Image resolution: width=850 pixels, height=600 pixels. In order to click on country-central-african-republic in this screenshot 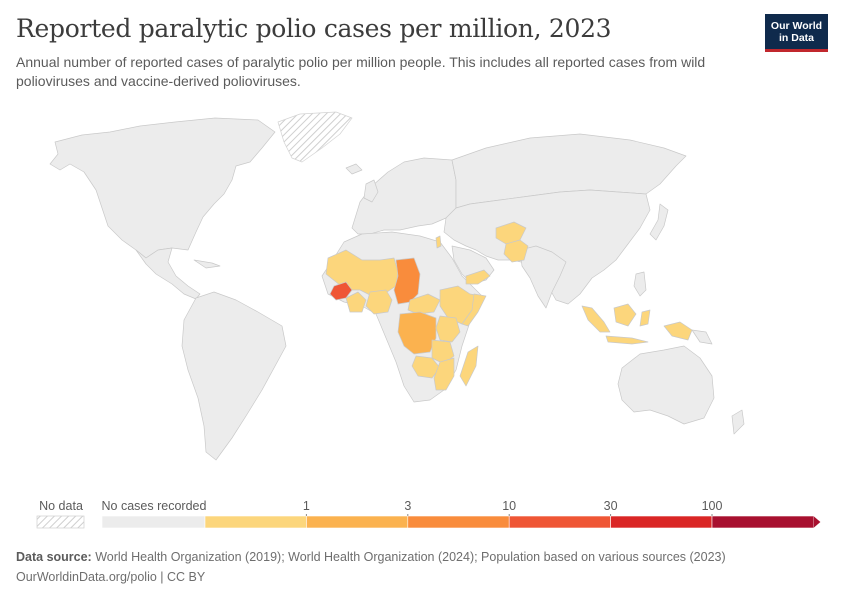, I will do `click(424, 304)`.